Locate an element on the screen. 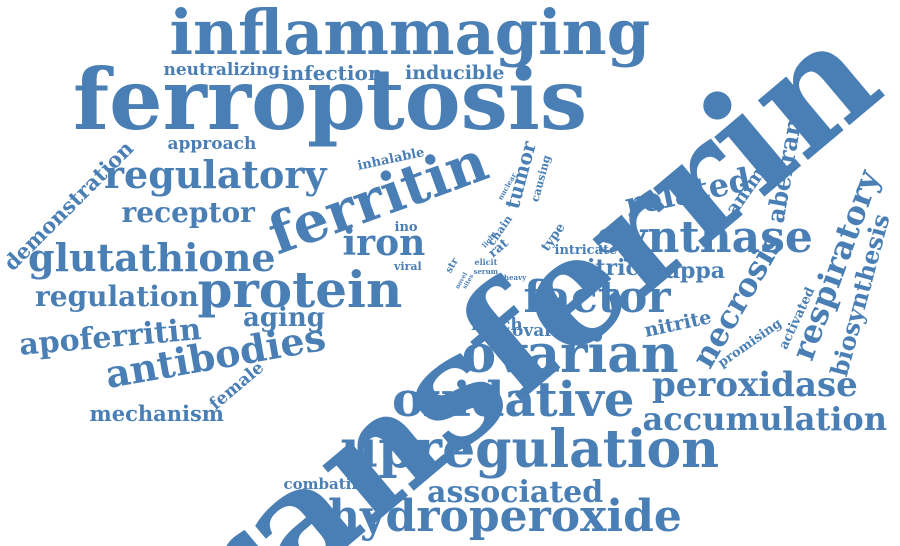 Image resolution: width=900 pixels, height=546 pixels. word-intricate: intricate is located at coordinates (586, 250).